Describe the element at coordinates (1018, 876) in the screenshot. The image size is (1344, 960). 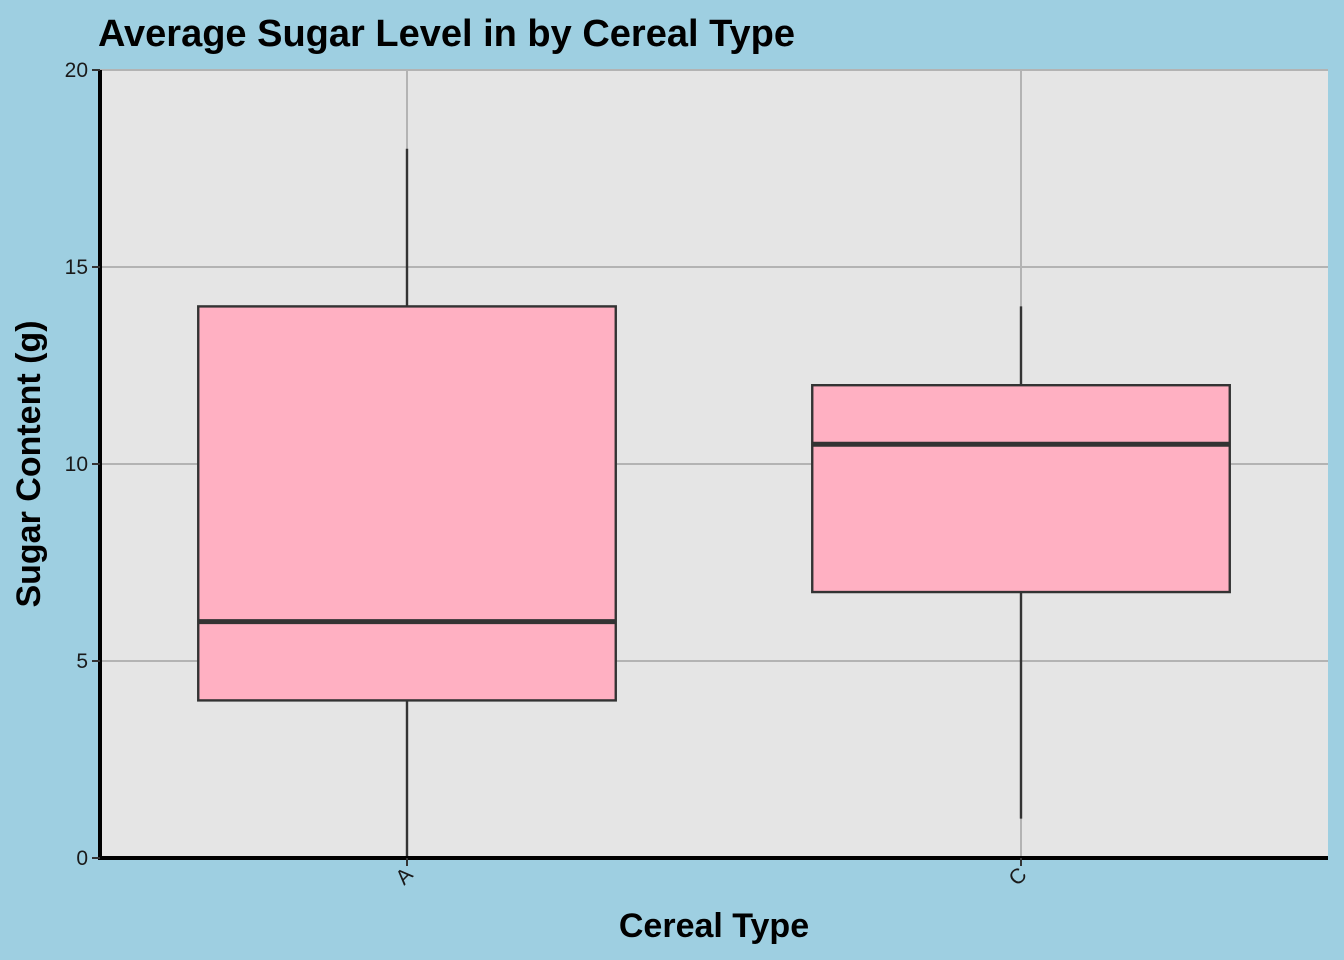
I see `x-tick-label-C: C` at that location.